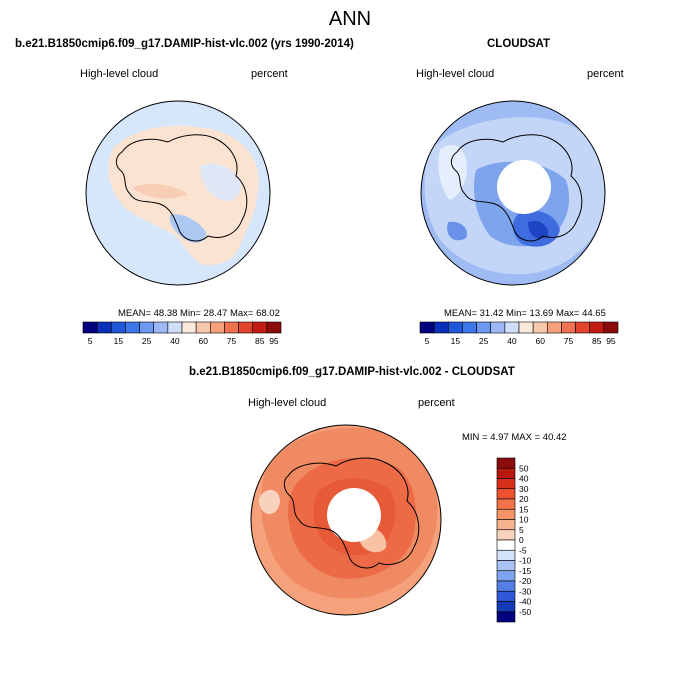 The image size is (700, 700). What do you see at coordinates (538, 229) in the screenshot?
I see `panel2-ross-darkest-region` at bounding box center [538, 229].